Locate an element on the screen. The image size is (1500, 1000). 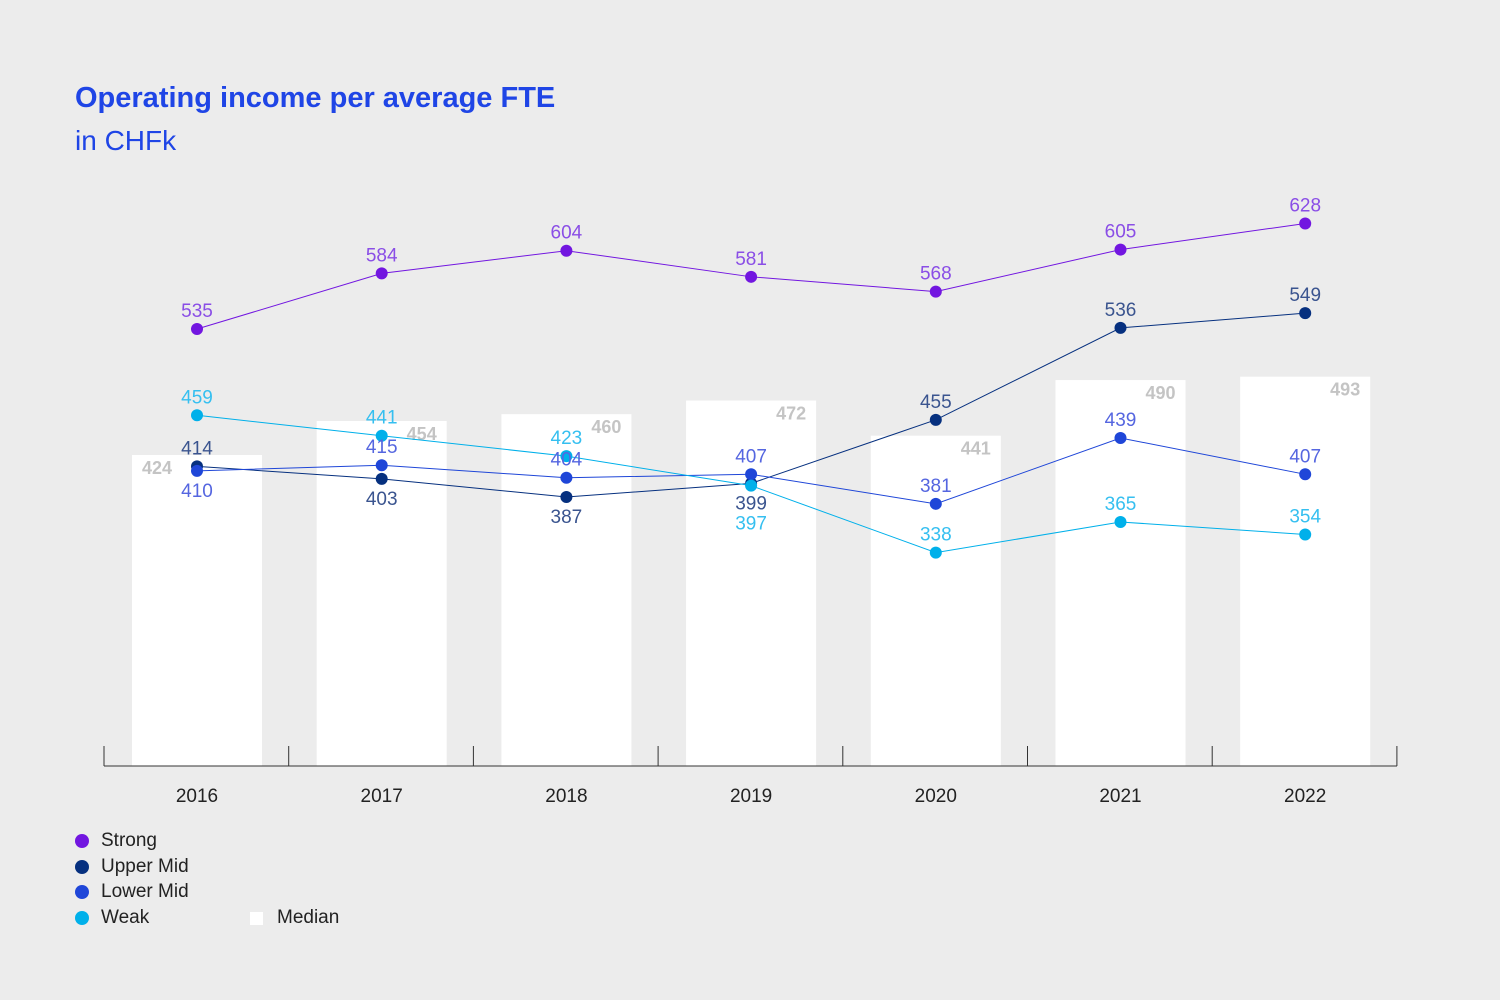
data-label: 439 is located at coordinates (1121, 420).